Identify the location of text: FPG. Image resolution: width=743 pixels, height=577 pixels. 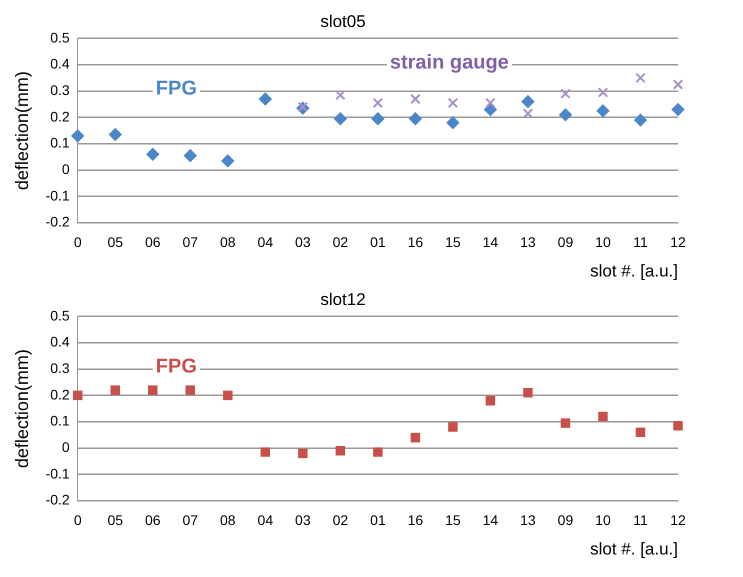
(176, 88).